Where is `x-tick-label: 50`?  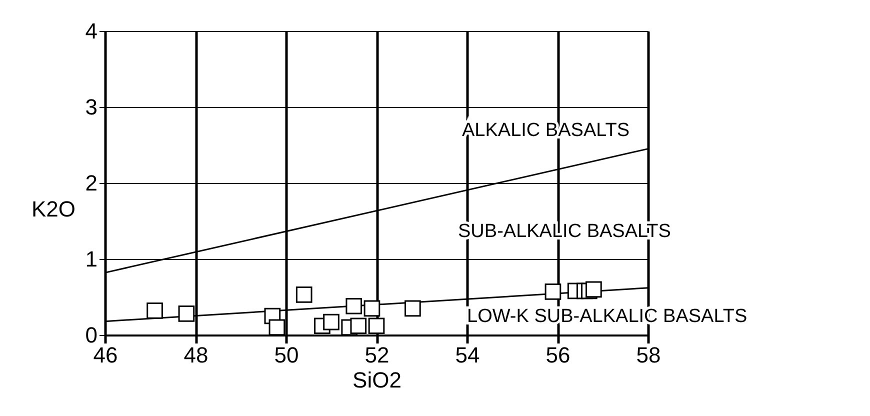 x-tick-label: 50 is located at coordinates (286, 355).